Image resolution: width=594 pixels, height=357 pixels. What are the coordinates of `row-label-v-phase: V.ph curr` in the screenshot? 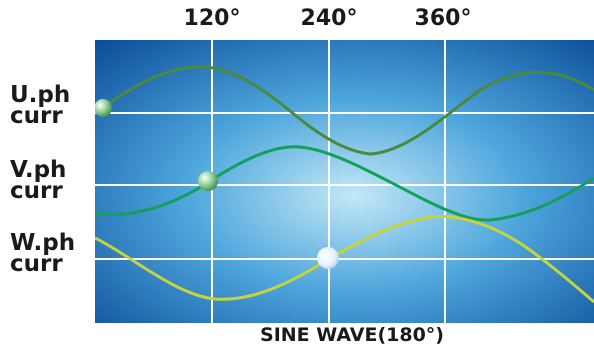 It's located at (38, 180).